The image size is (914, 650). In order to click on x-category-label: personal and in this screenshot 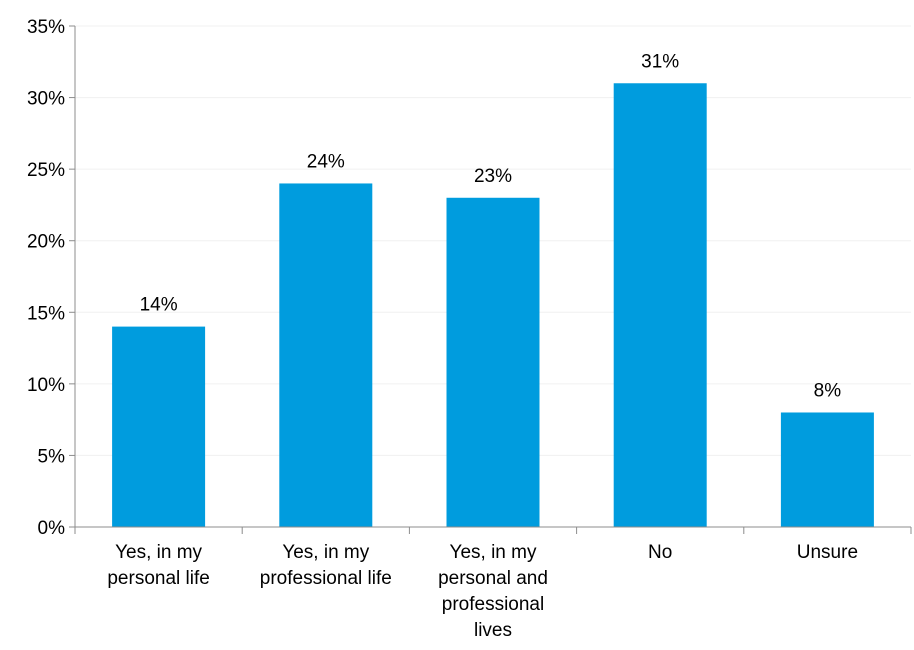, I will do `click(493, 578)`.